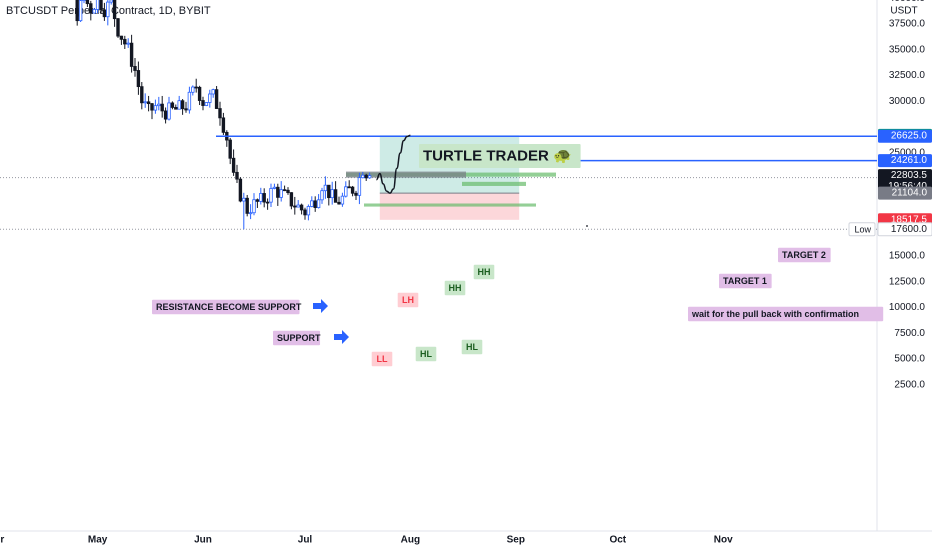 Image resolution: width=932 pixels, height=550 pixels. I want to click on swing-label-lh: LH, so click(408, 300).